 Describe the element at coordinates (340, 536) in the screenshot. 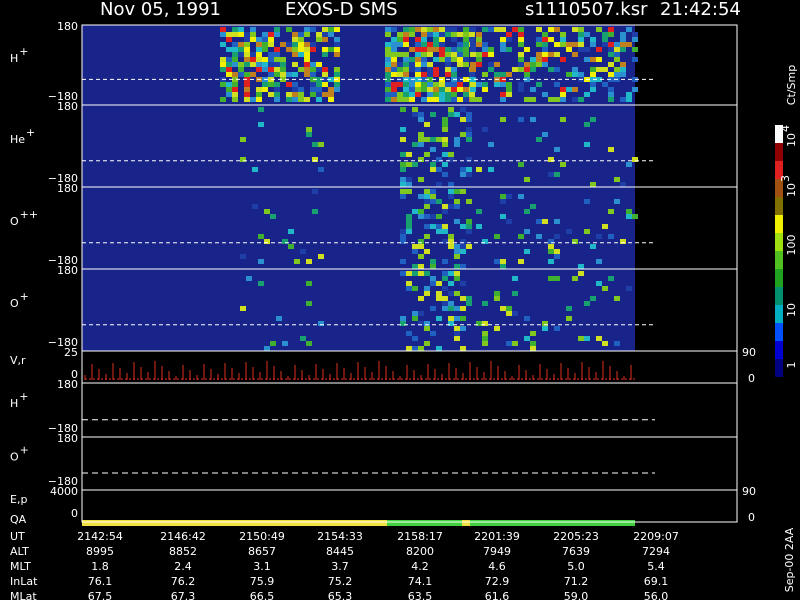

I see `row-value: 2154:33` at that location.